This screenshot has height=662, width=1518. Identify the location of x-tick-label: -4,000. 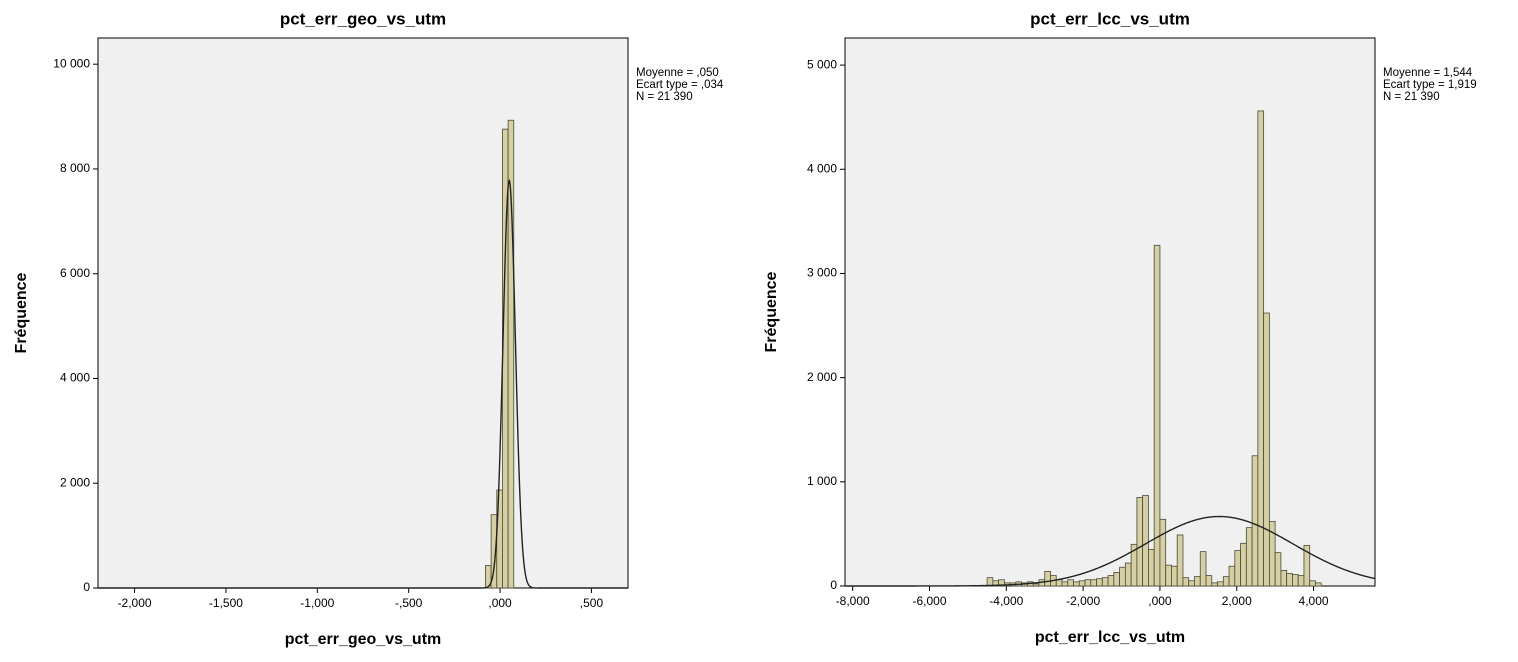
(1006, 601).